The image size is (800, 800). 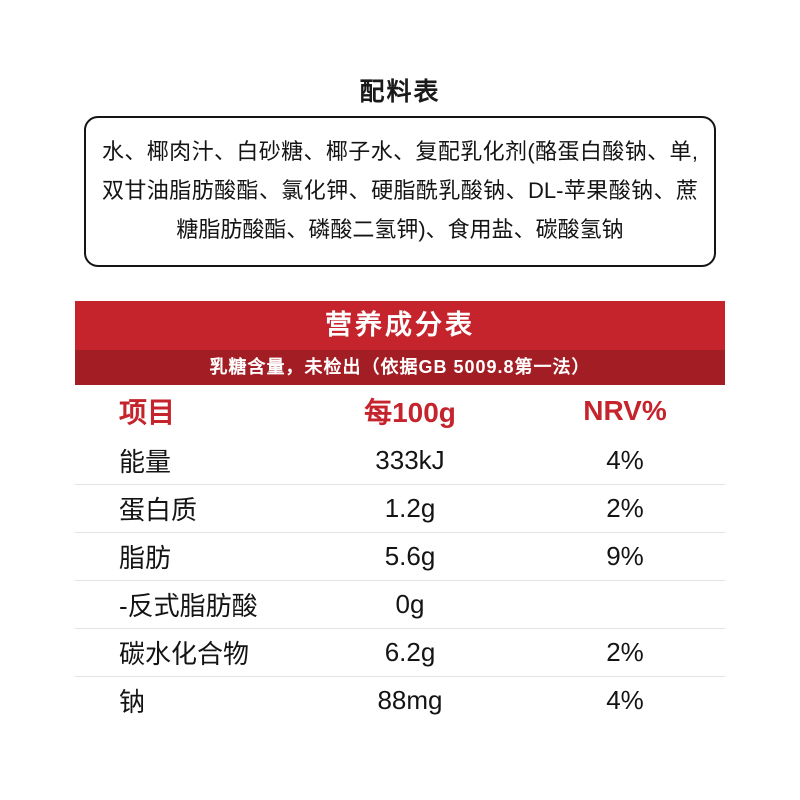 What do you see at coordinates (410, 652) in the screenshot?
I see `table-cell: 6.2g` at bounding box center [410, 652].